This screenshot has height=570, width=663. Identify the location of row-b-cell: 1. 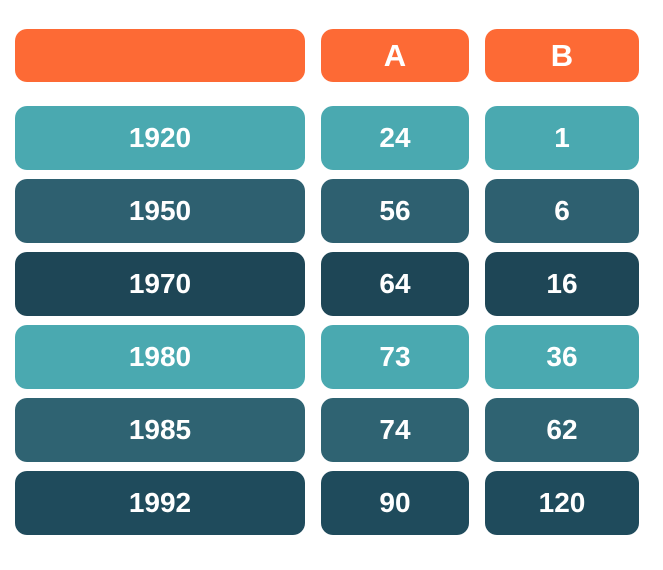
(562, 138).